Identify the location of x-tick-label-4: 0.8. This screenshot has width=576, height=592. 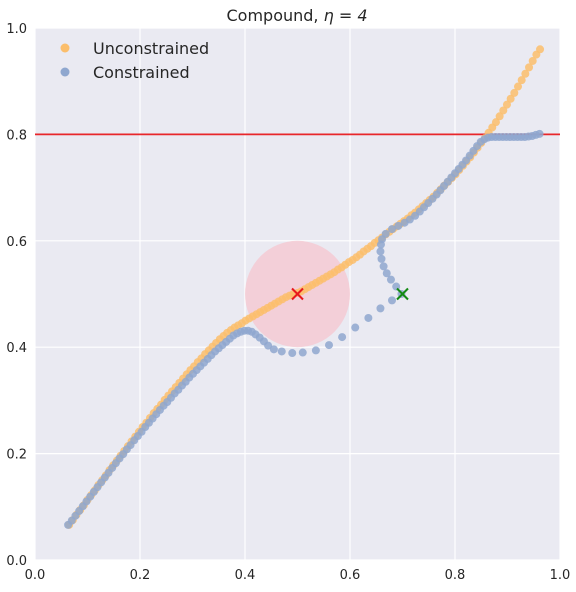
(455, 575).